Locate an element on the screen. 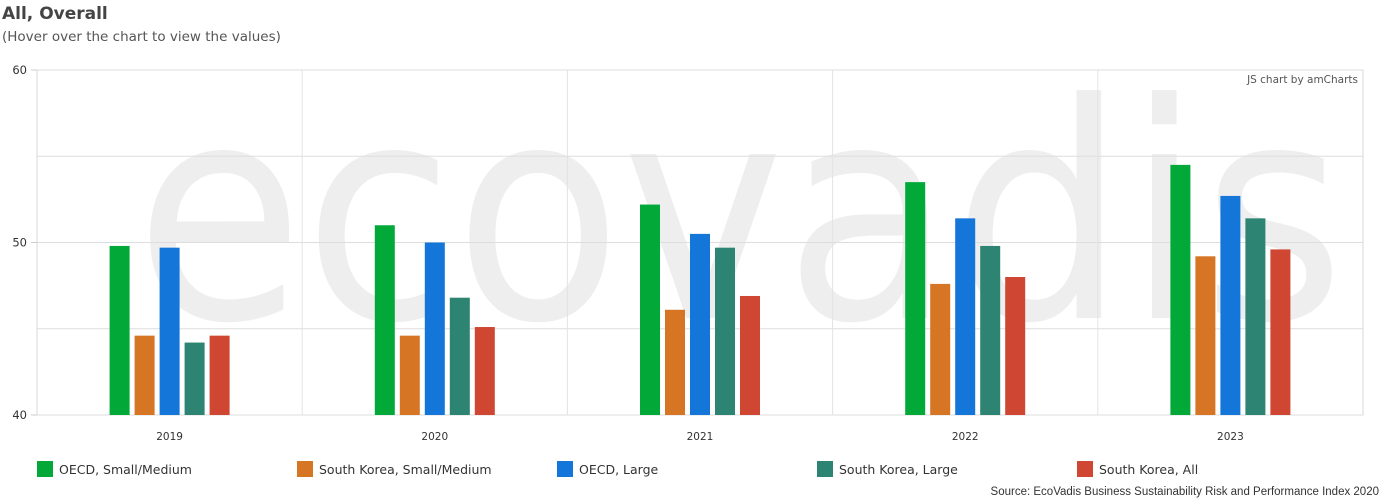 The height and width of the screenshot is (500, 1383). amcharts-credit: JS chart by amCharts is located at coordinates (1302, 80).